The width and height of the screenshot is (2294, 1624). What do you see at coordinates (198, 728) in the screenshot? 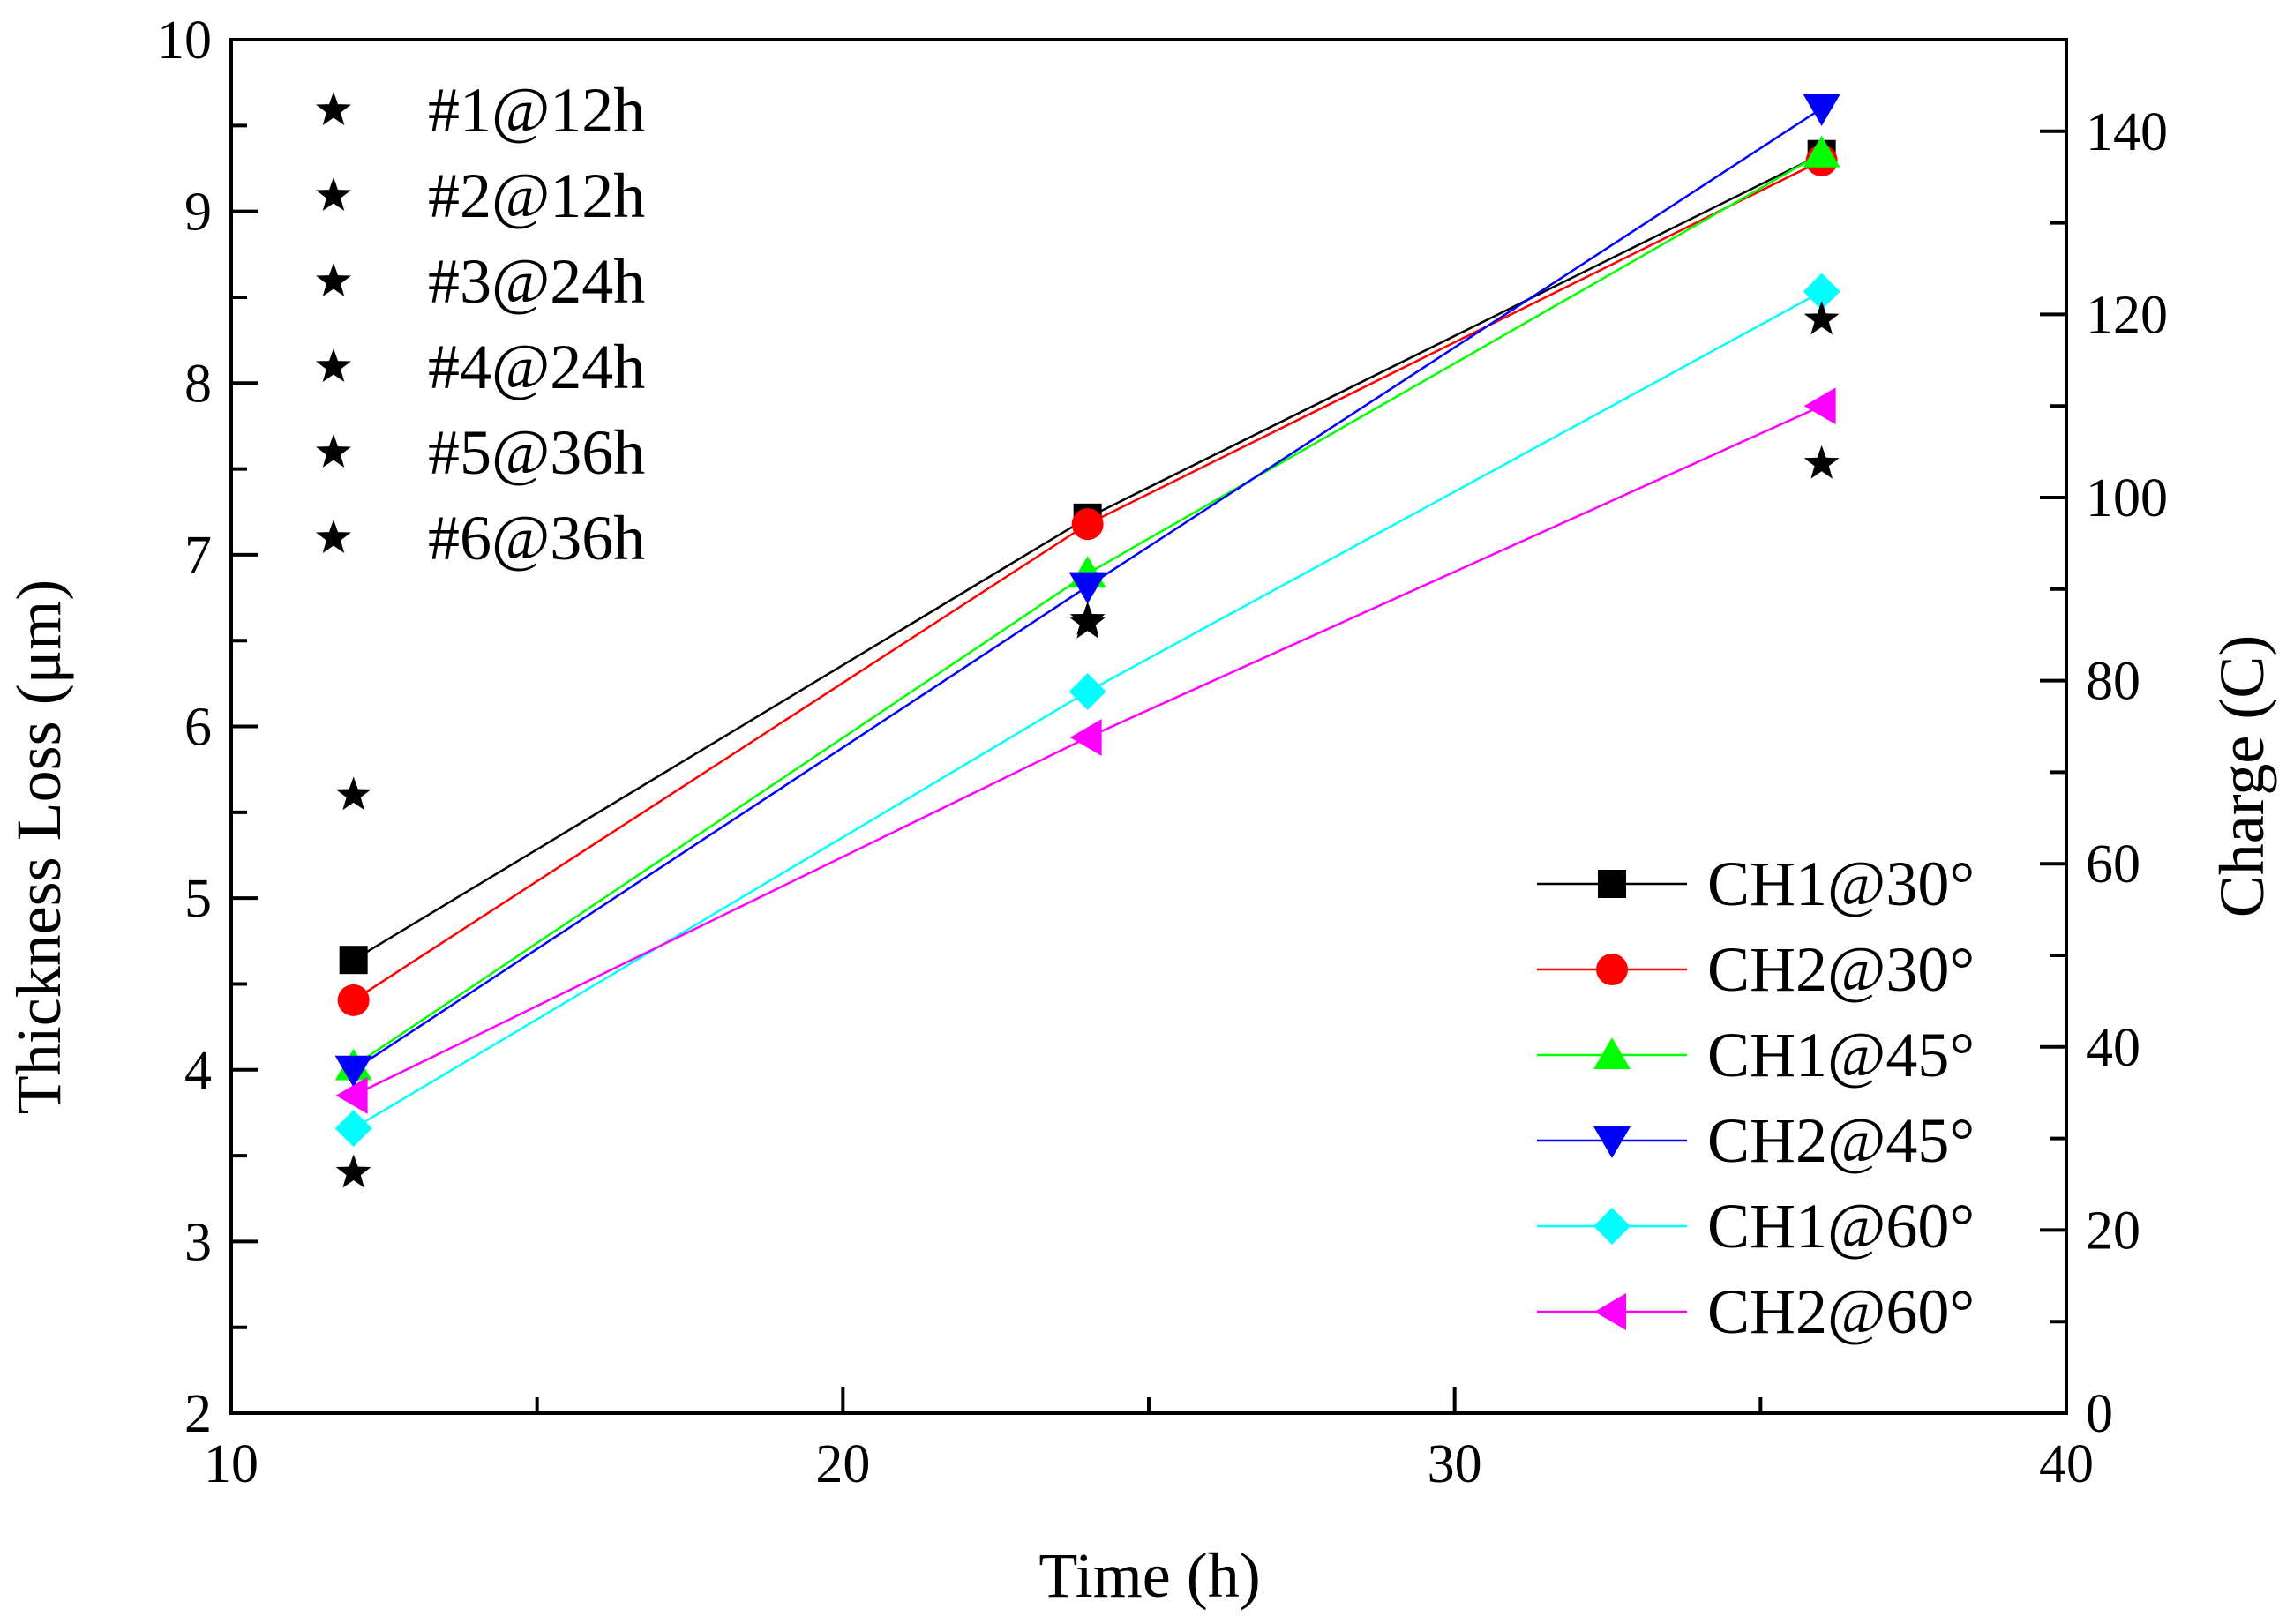
I see `y-tick-label: 6` at bounding box center [198, 728].